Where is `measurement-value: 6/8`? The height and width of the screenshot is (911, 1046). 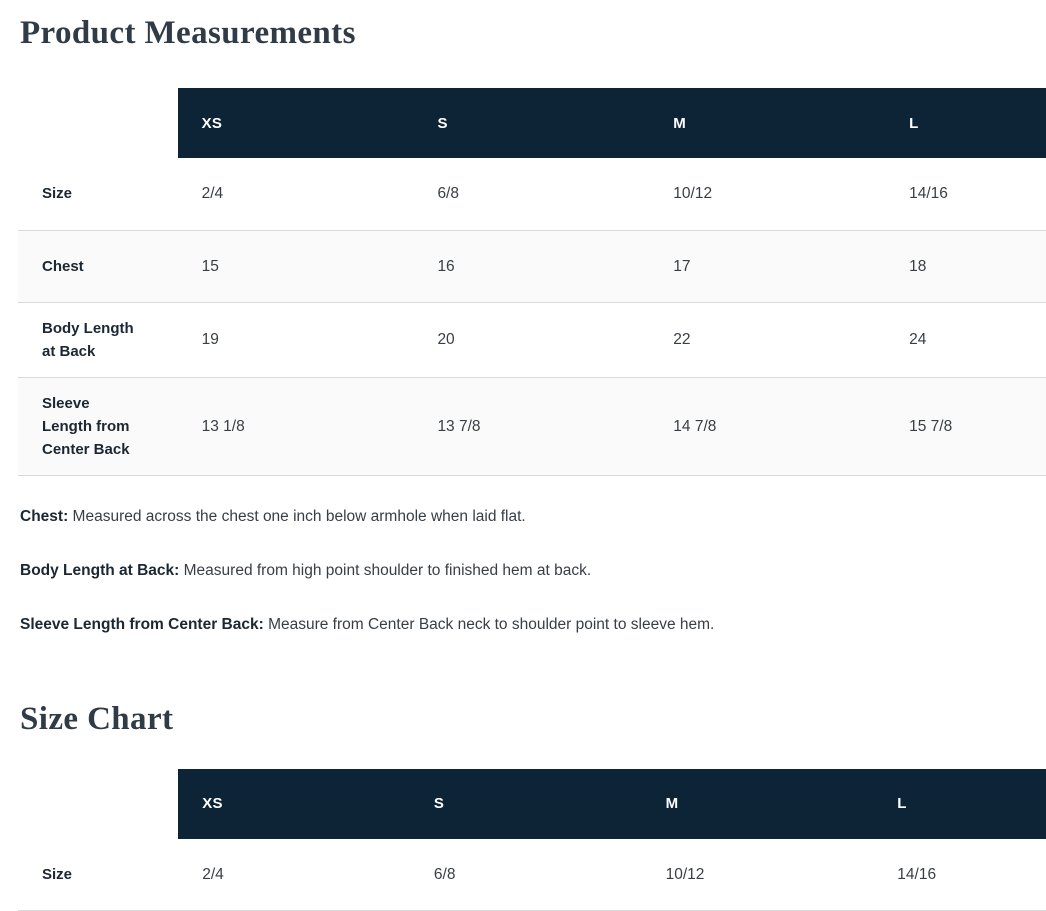 measurement-value: 6/8 is located at coordinates (531, 194).